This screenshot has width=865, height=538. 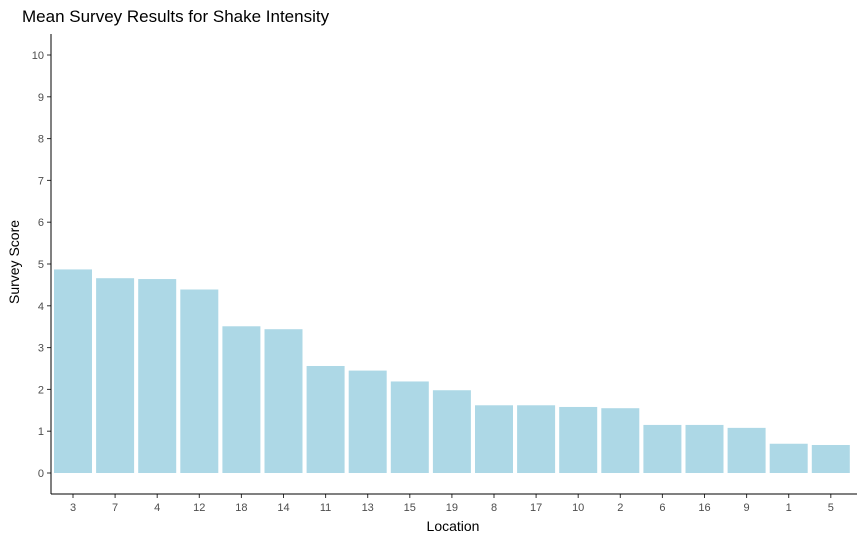 What do you see at coordinates (157, 508) in the screenshot?
I see `x-tick-label: 4` at bounding box center [157, 508].